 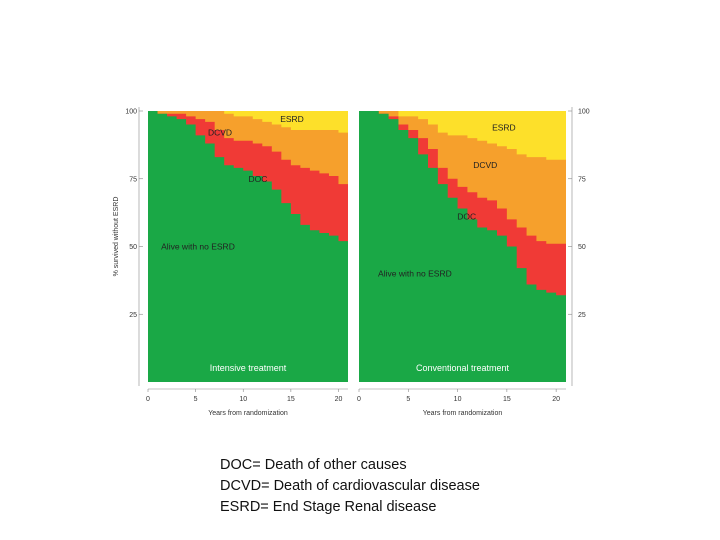 I want to click on y-tick-label-left: 50, so click(x=133, y=247).